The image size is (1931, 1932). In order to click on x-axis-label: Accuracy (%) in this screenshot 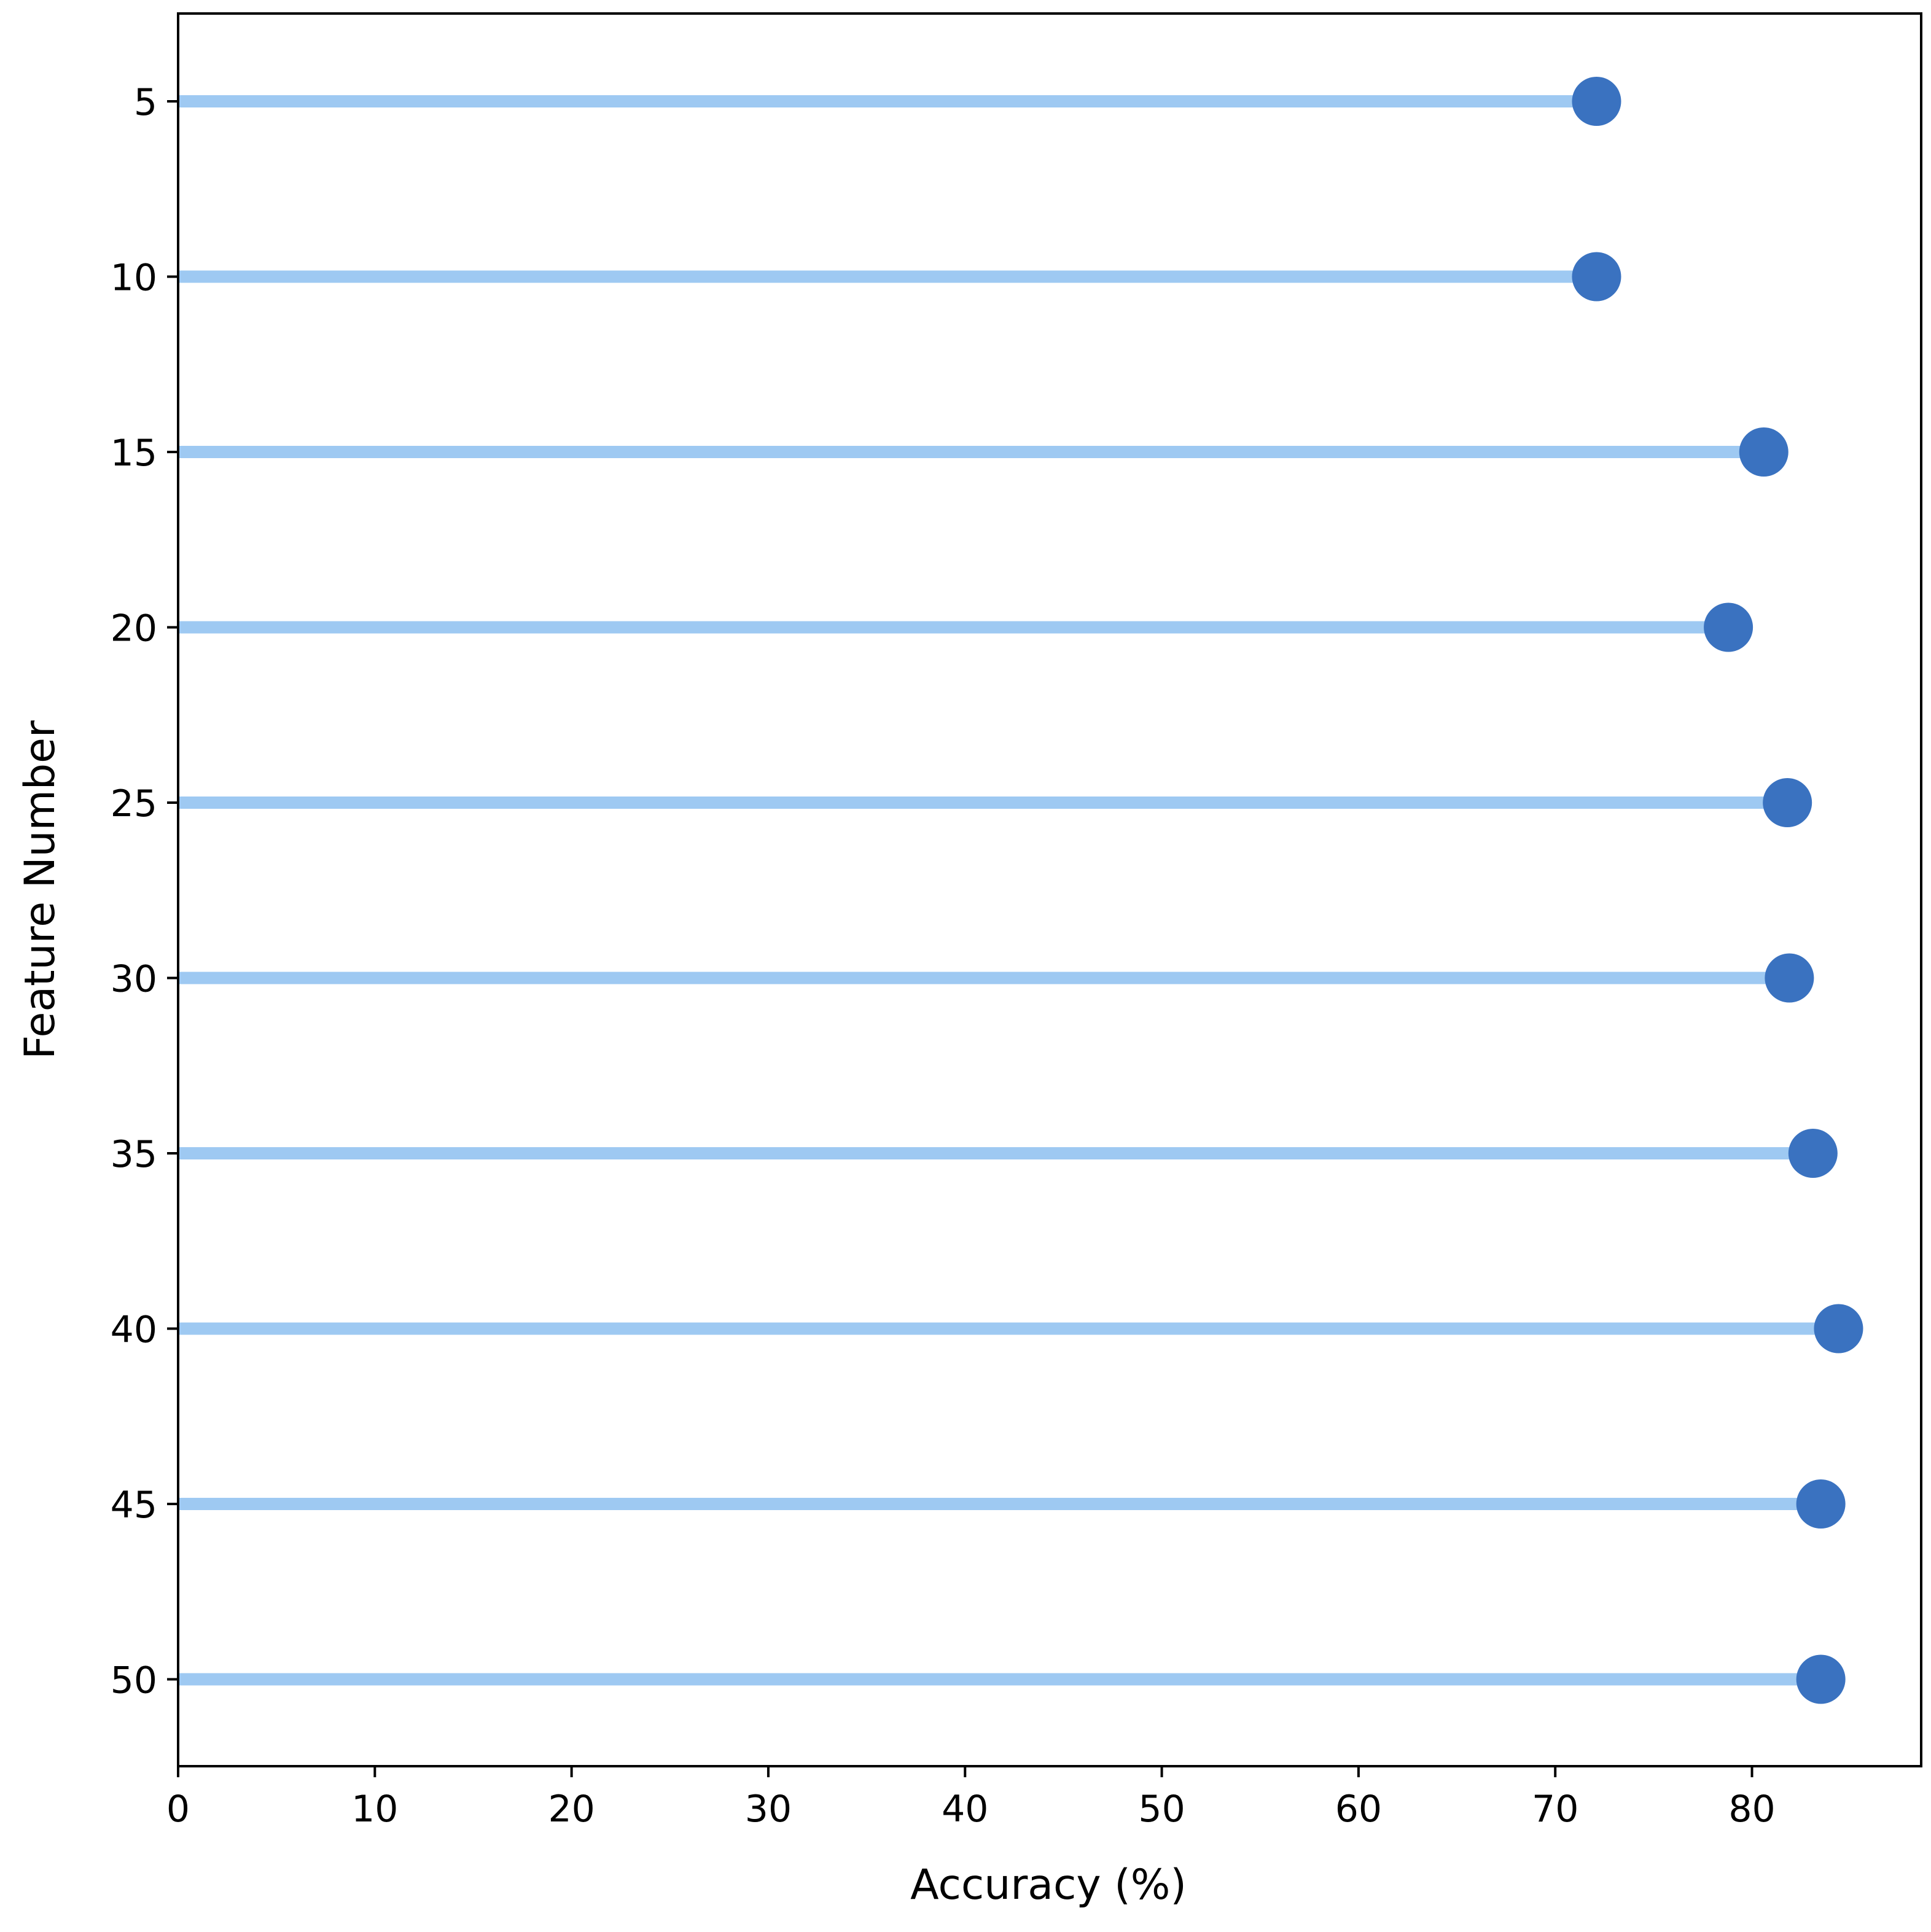, I will do `click(1048, 1885)`.